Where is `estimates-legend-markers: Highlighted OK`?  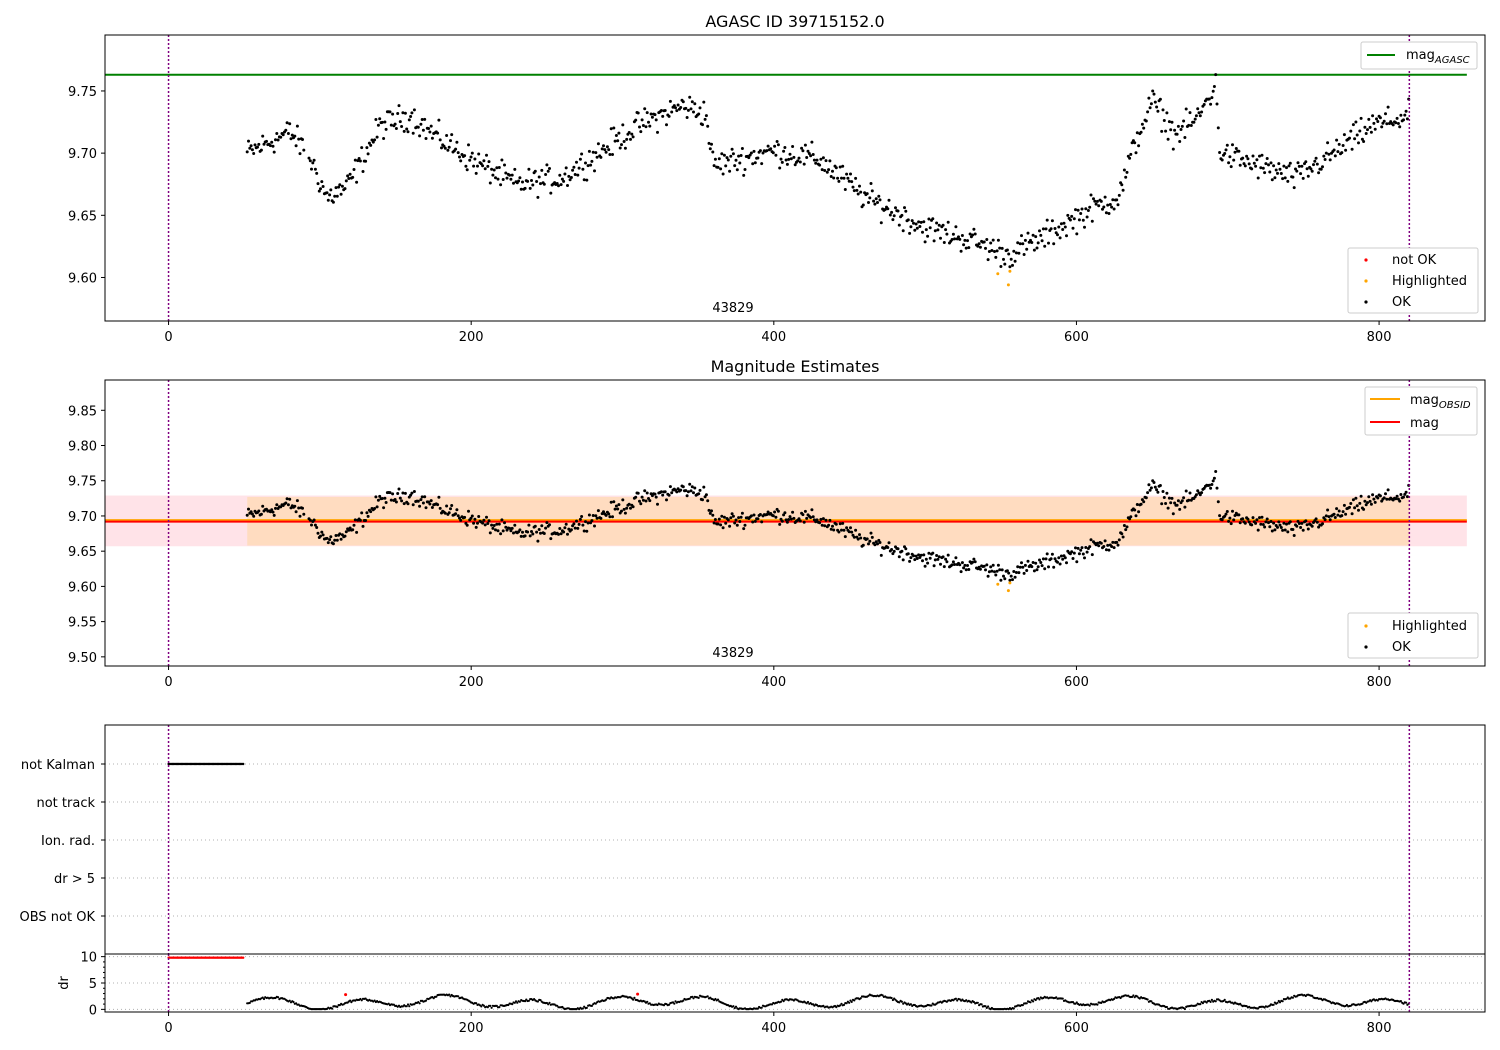 estimates-legend-markers: Highlighted OK is located at coordinates (1413, 635).